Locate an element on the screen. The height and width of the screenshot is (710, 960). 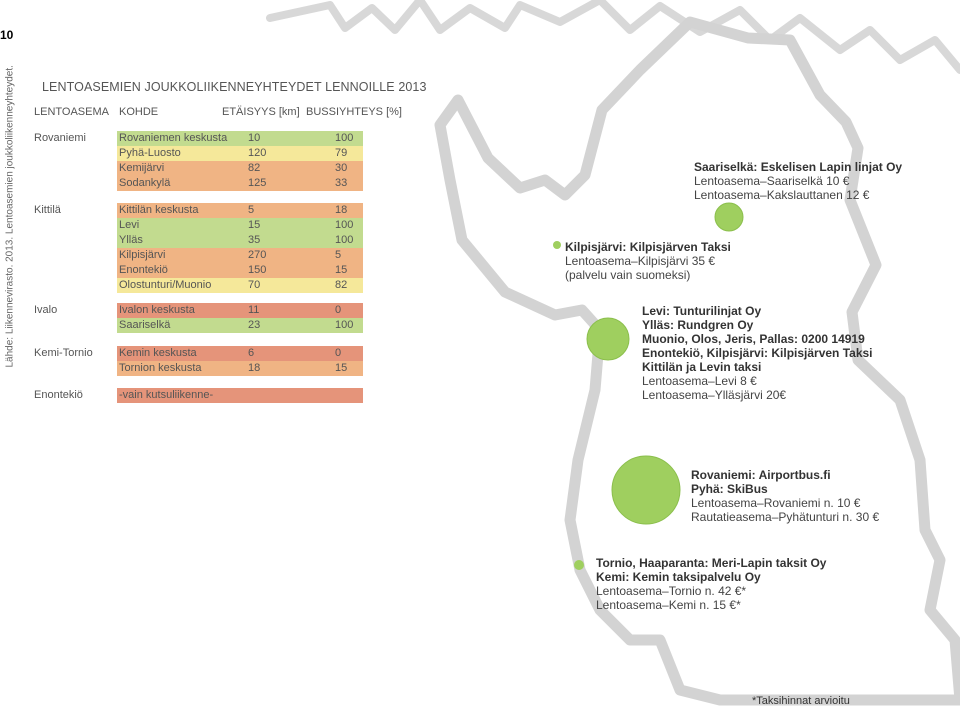
airport-label: Ivalo is located at coordinates (46, 310).